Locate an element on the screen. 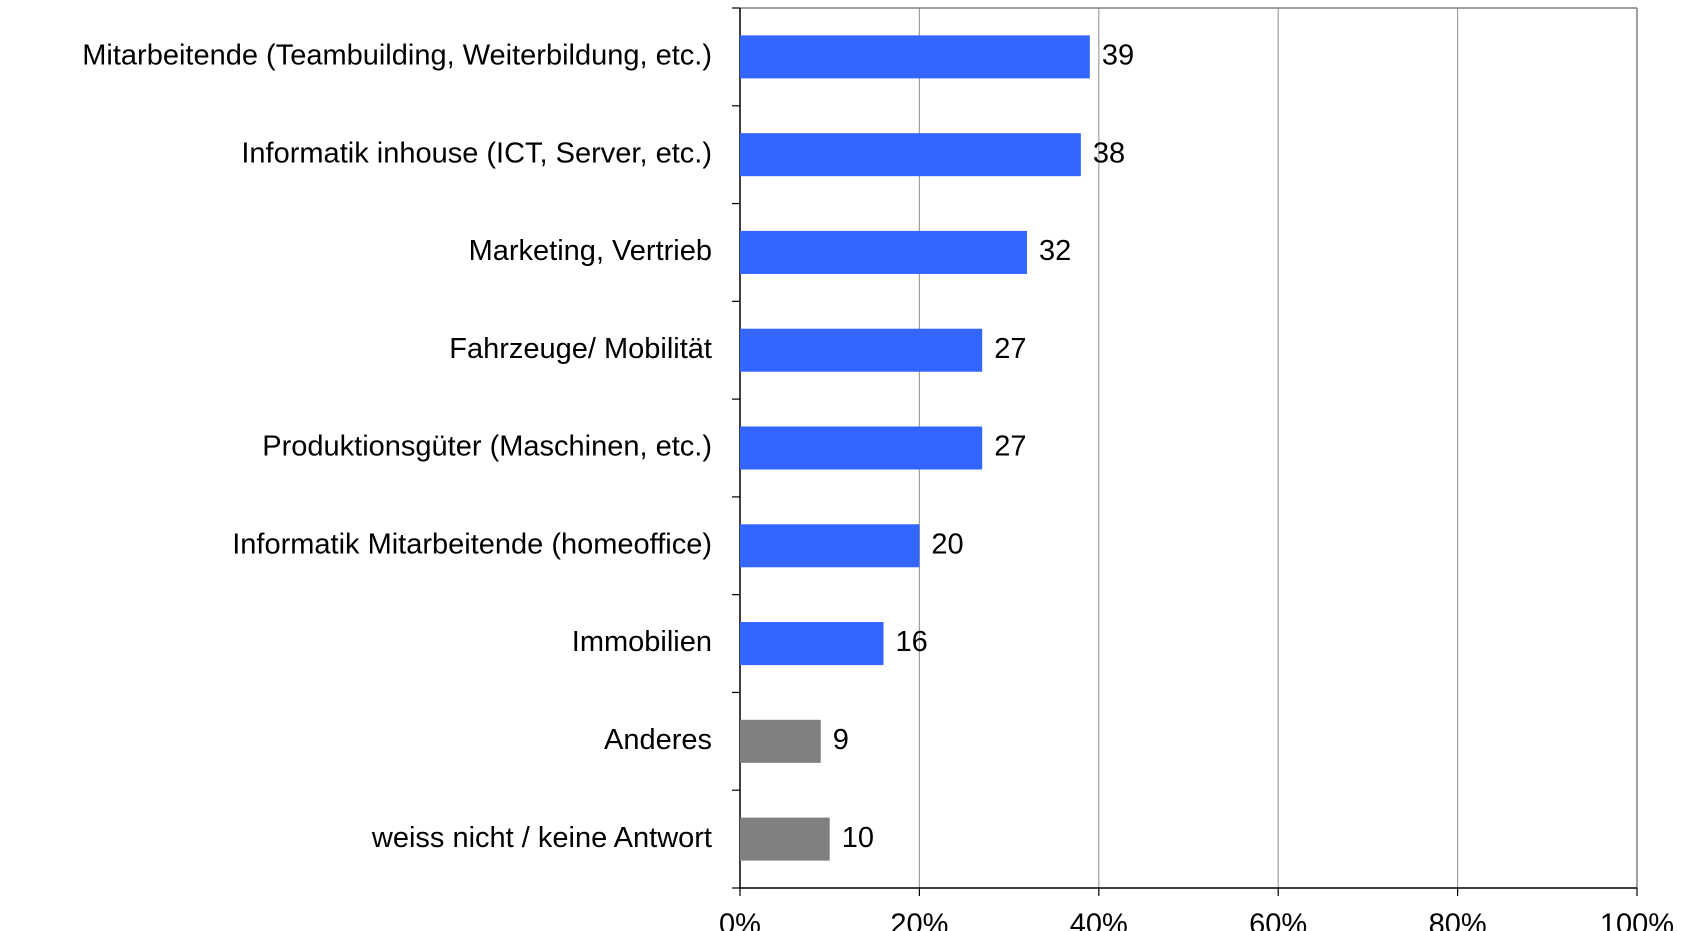  y-tick-label: Informatik Mitarbeitende (homeoffice) is located at coordinates (472, 544).